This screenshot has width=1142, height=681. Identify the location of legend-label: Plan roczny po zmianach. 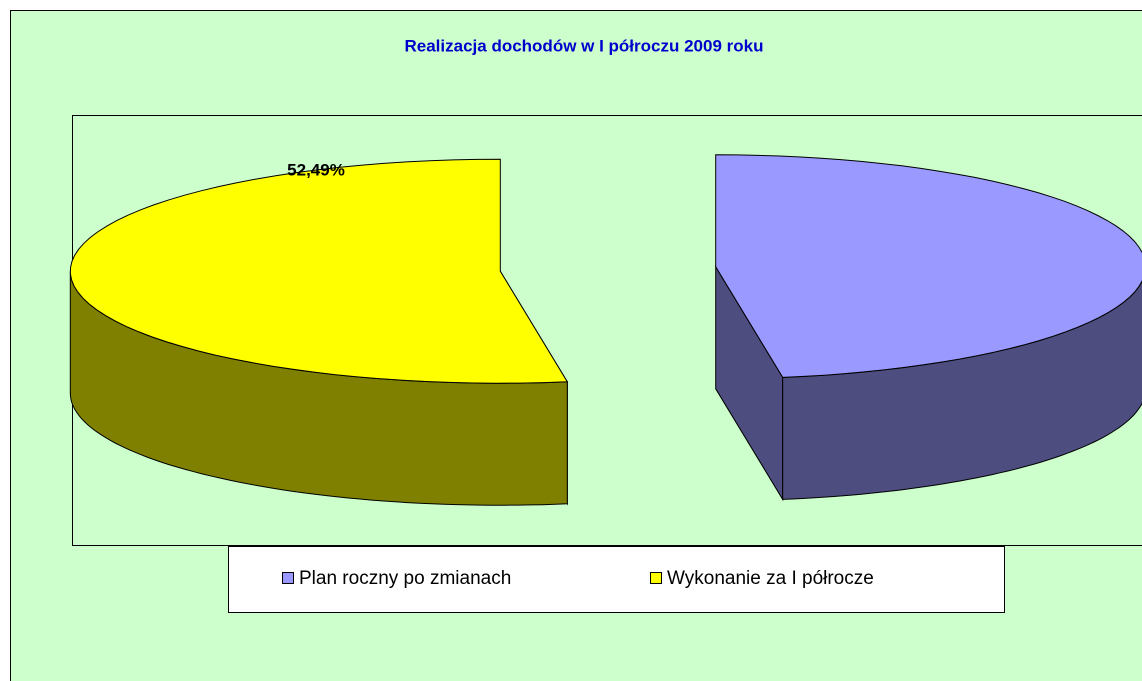
(405, 578).